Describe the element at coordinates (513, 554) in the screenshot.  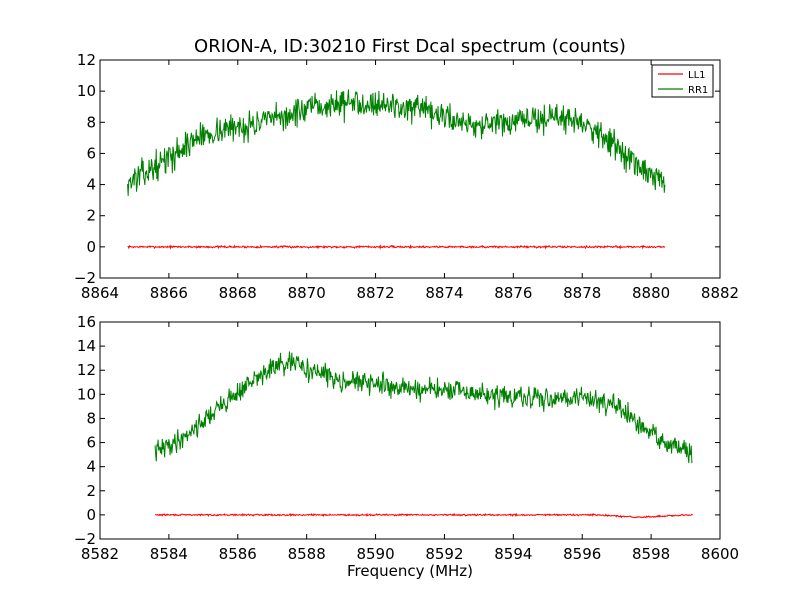
I see `x-tick-label: 8594` at that location.